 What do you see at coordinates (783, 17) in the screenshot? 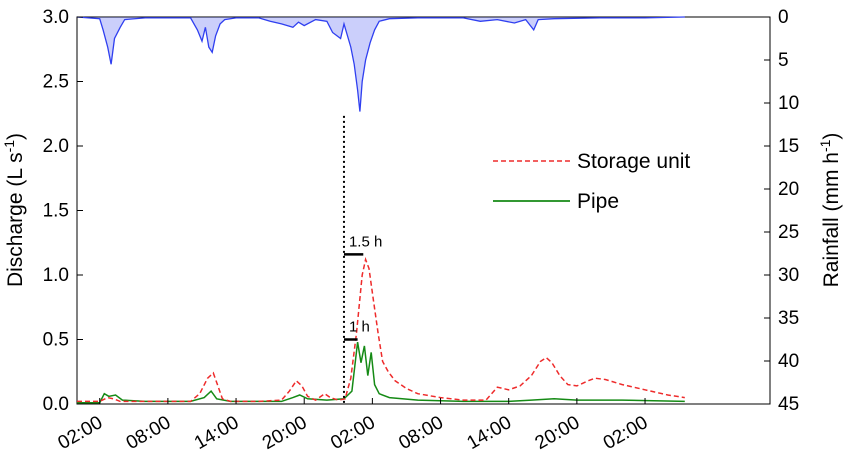
I see `y2-tick-label: 0` at bounding box center [783, 17].